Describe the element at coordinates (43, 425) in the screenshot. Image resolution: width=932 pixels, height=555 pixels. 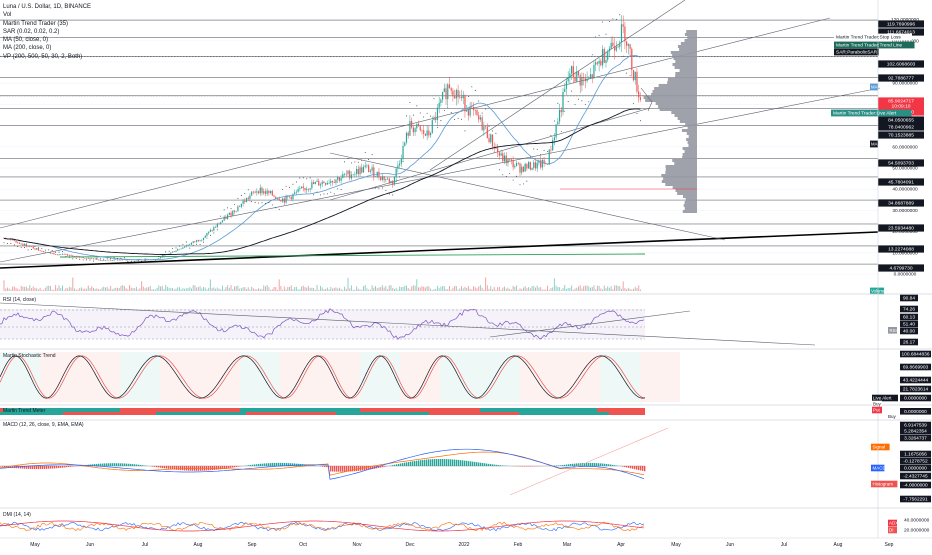
I see `macd-title: MACD (12, 26, close, 9, EMA, EMA)` at that location.